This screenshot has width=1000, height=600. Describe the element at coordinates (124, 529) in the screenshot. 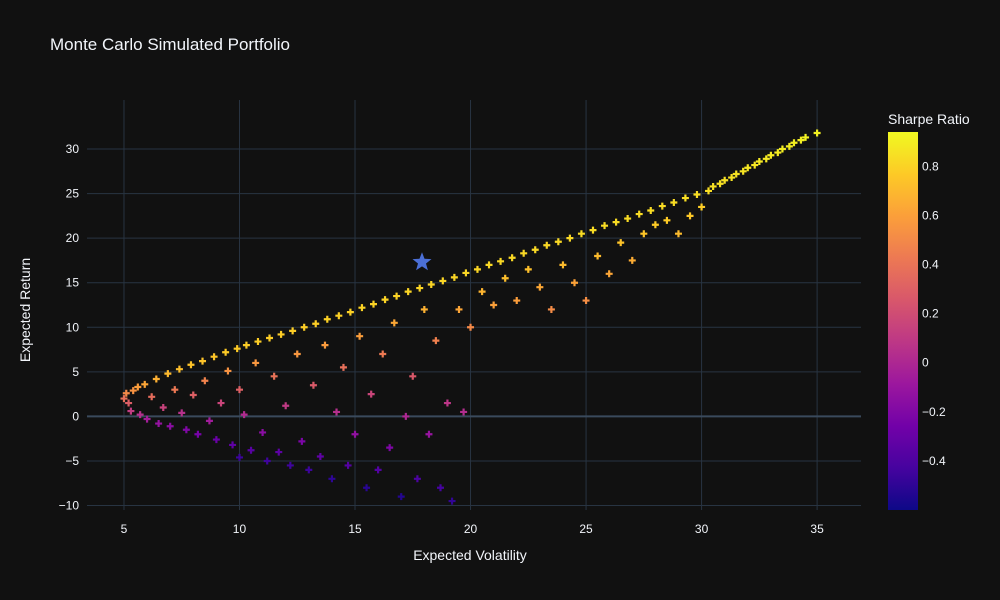

I see `x-tick-label: 5` at that location.